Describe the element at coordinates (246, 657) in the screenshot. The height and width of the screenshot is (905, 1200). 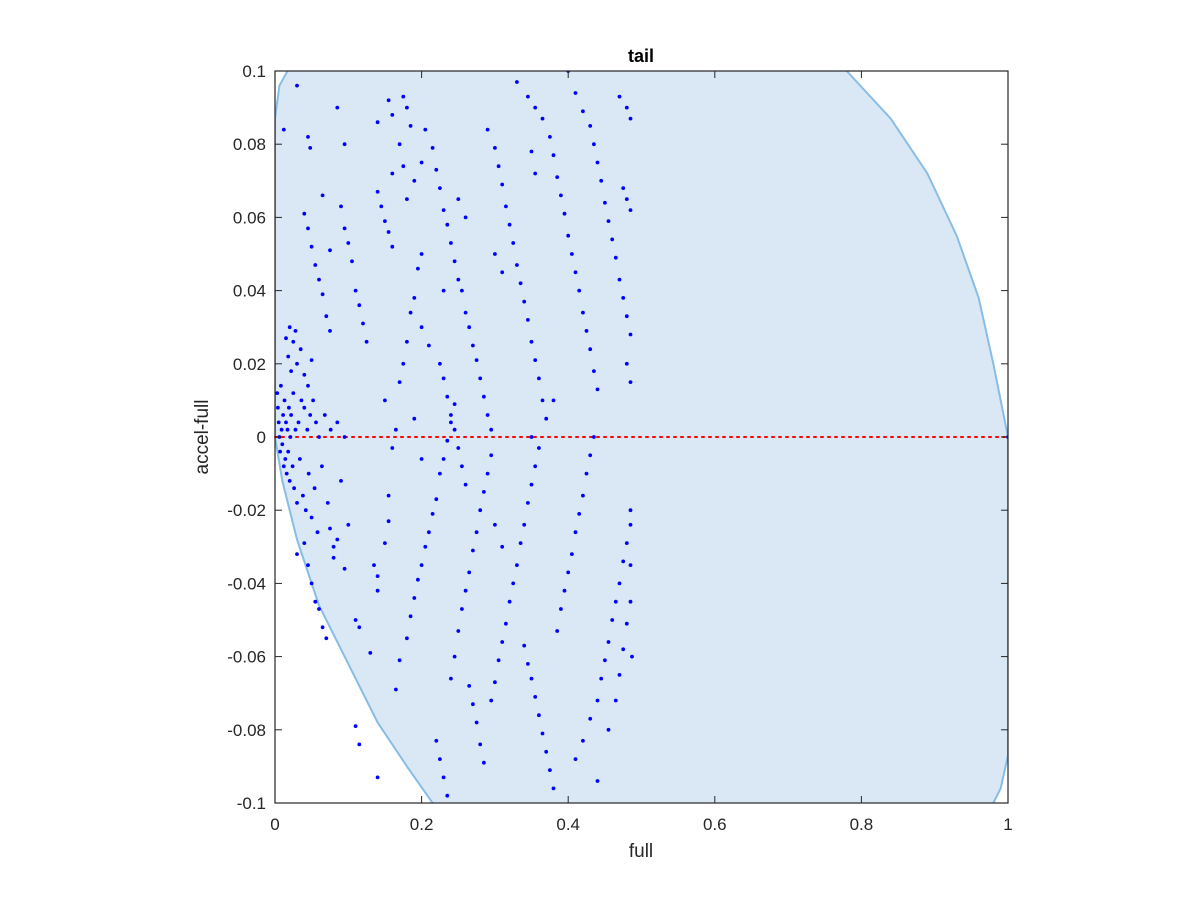
I see `y-tick-label: -0.06` at that location.